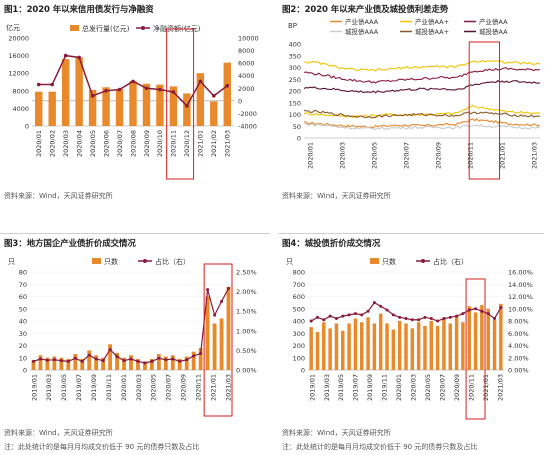  Describe the element at coordinates (295, 80) in the screenshot. I see `y-tick-label: 250` at that location.